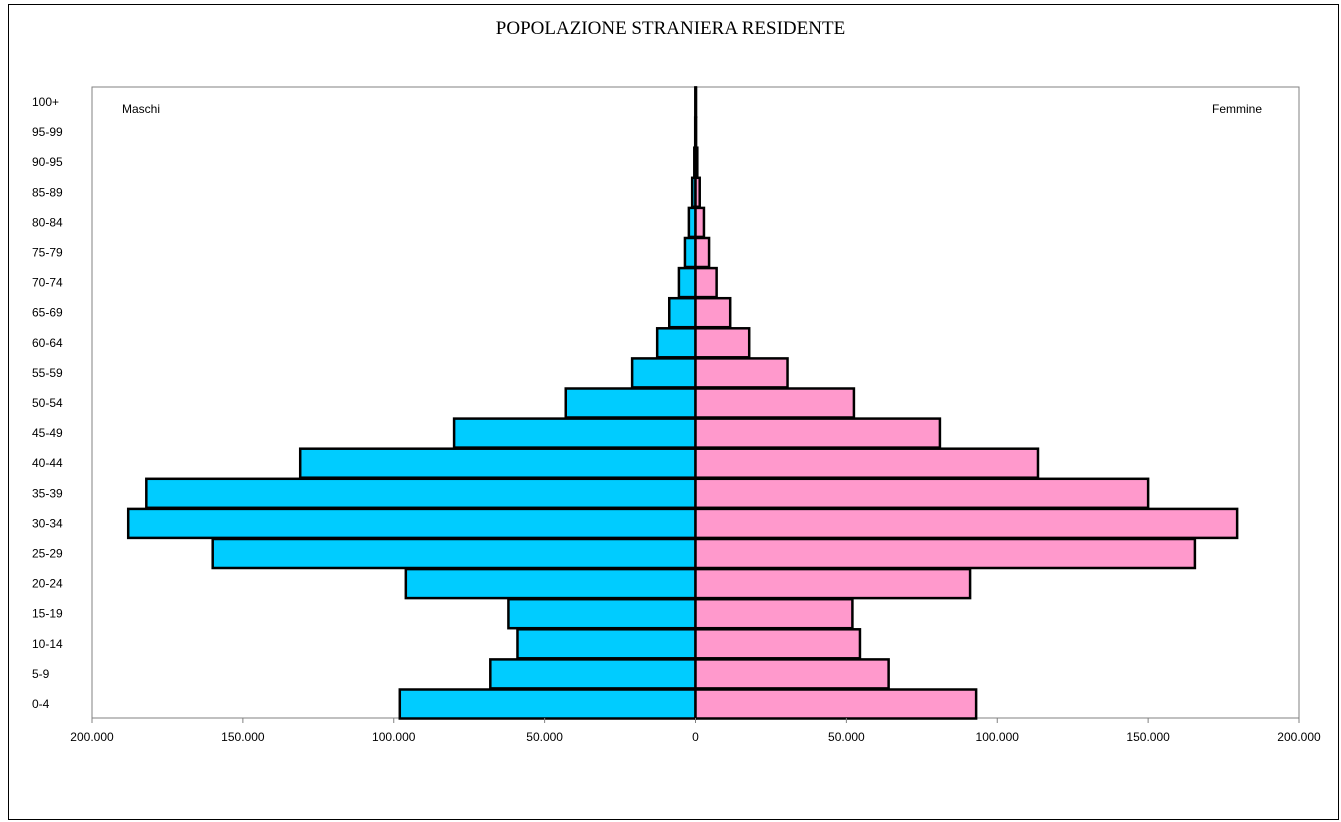 This screenshot has width=1341, height=822. I want to click on y-tick-label: 20-24, so click(47, 584).